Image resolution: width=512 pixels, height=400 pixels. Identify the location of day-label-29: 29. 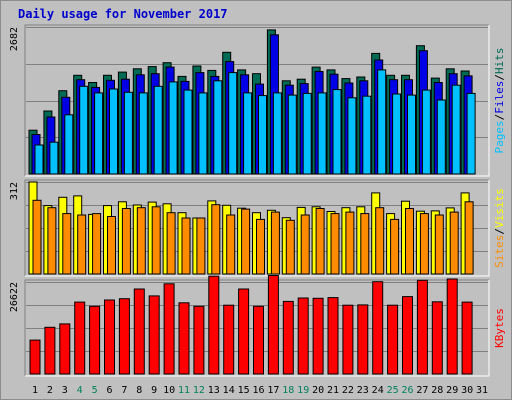
(452, 390).